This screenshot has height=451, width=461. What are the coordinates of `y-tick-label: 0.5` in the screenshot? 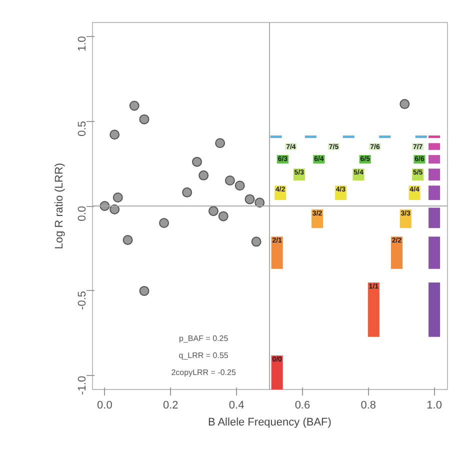 It's located at (82, 128).